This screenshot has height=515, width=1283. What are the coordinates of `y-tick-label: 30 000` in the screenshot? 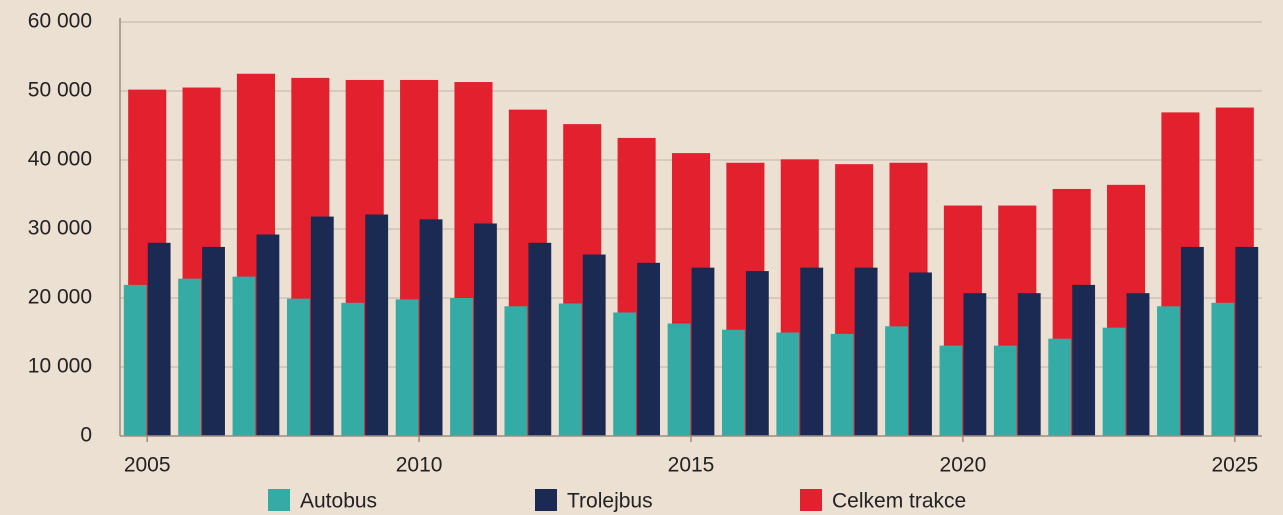 It's located at (60, 228).